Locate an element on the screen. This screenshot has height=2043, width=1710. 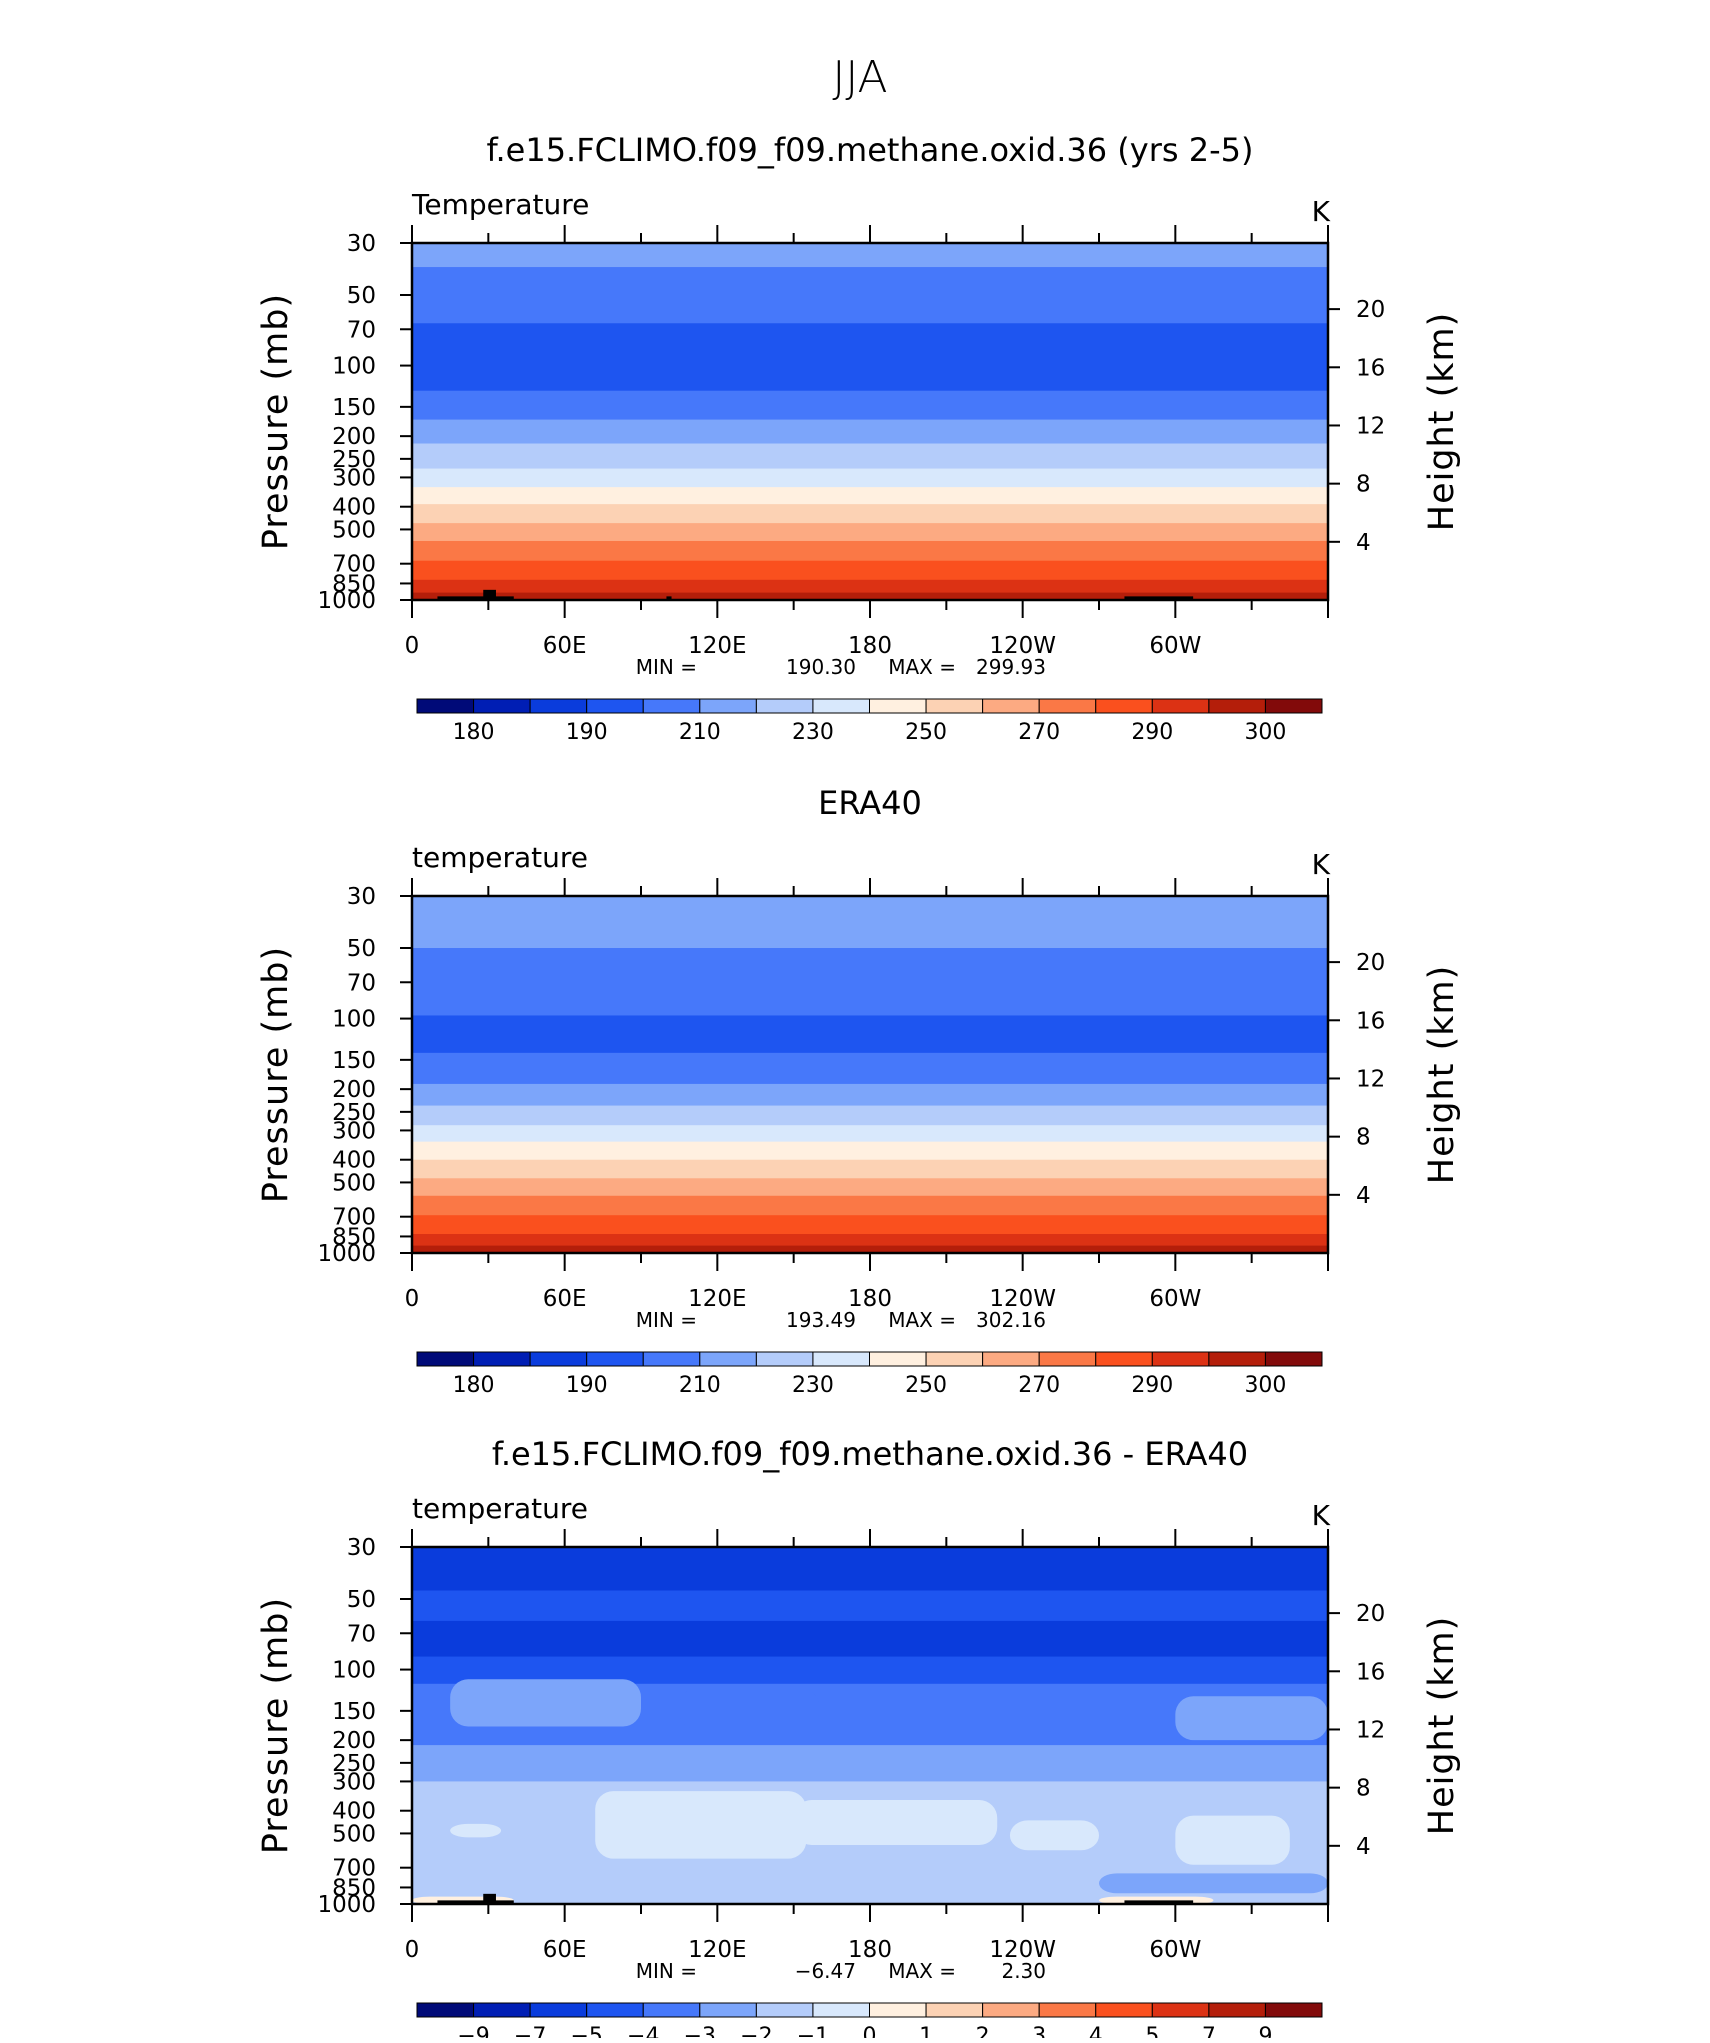
y-tick-label: 150 is located at coordinates (354, 1061).